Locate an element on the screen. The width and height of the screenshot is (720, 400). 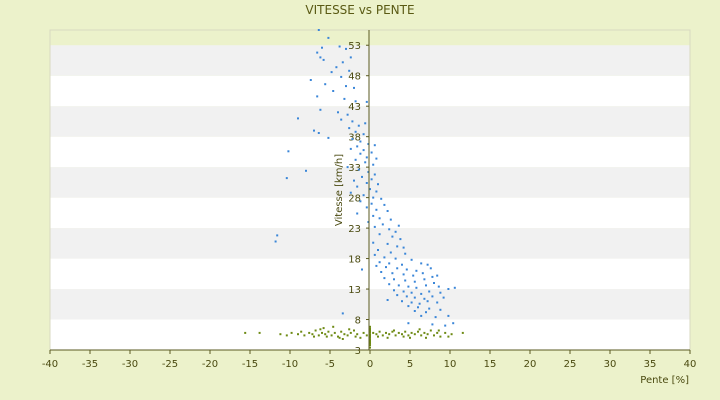
x-tick-label: -5 is located at coordinates (330, 364).